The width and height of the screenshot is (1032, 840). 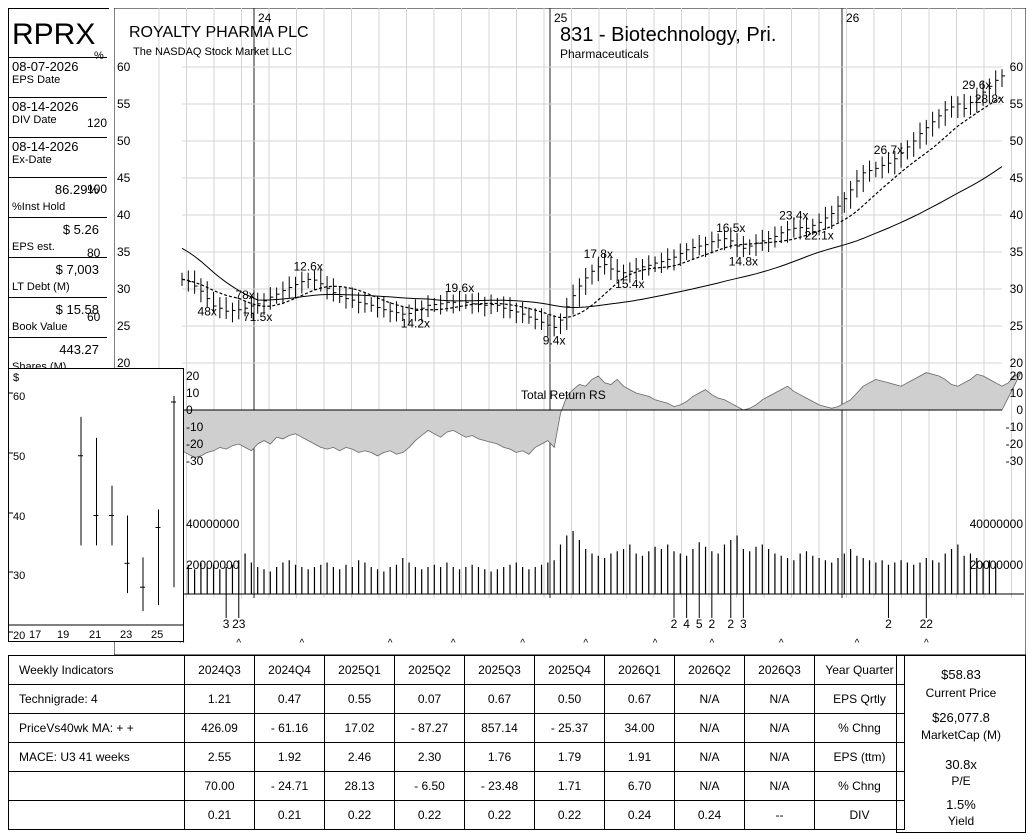 I want to click on price-axis-tick-right: 50, so click(x=1017, y=141).